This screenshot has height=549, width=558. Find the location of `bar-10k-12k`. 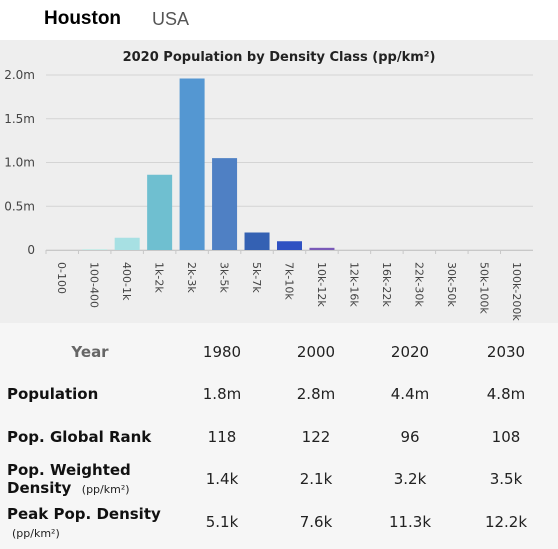

bar-10k-12k is located at coordinates (322, 248).